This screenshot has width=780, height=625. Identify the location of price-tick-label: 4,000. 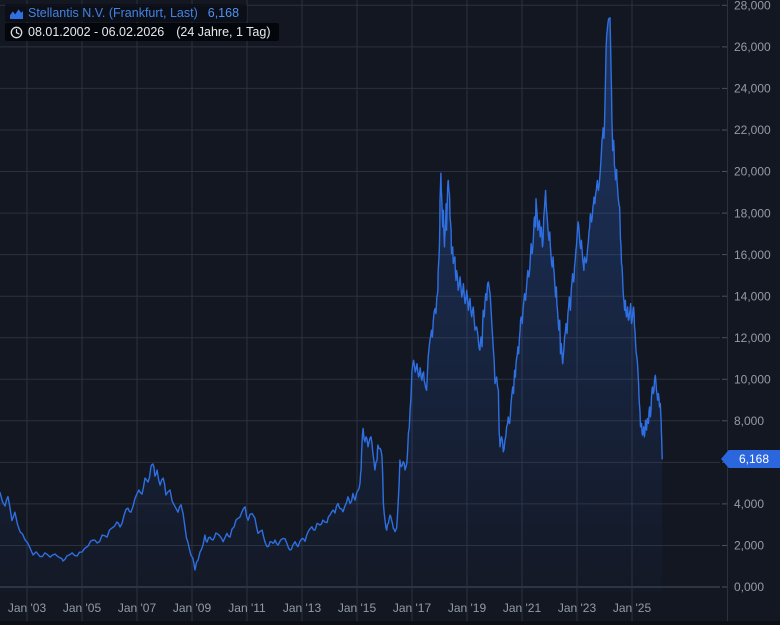
(749, 504).